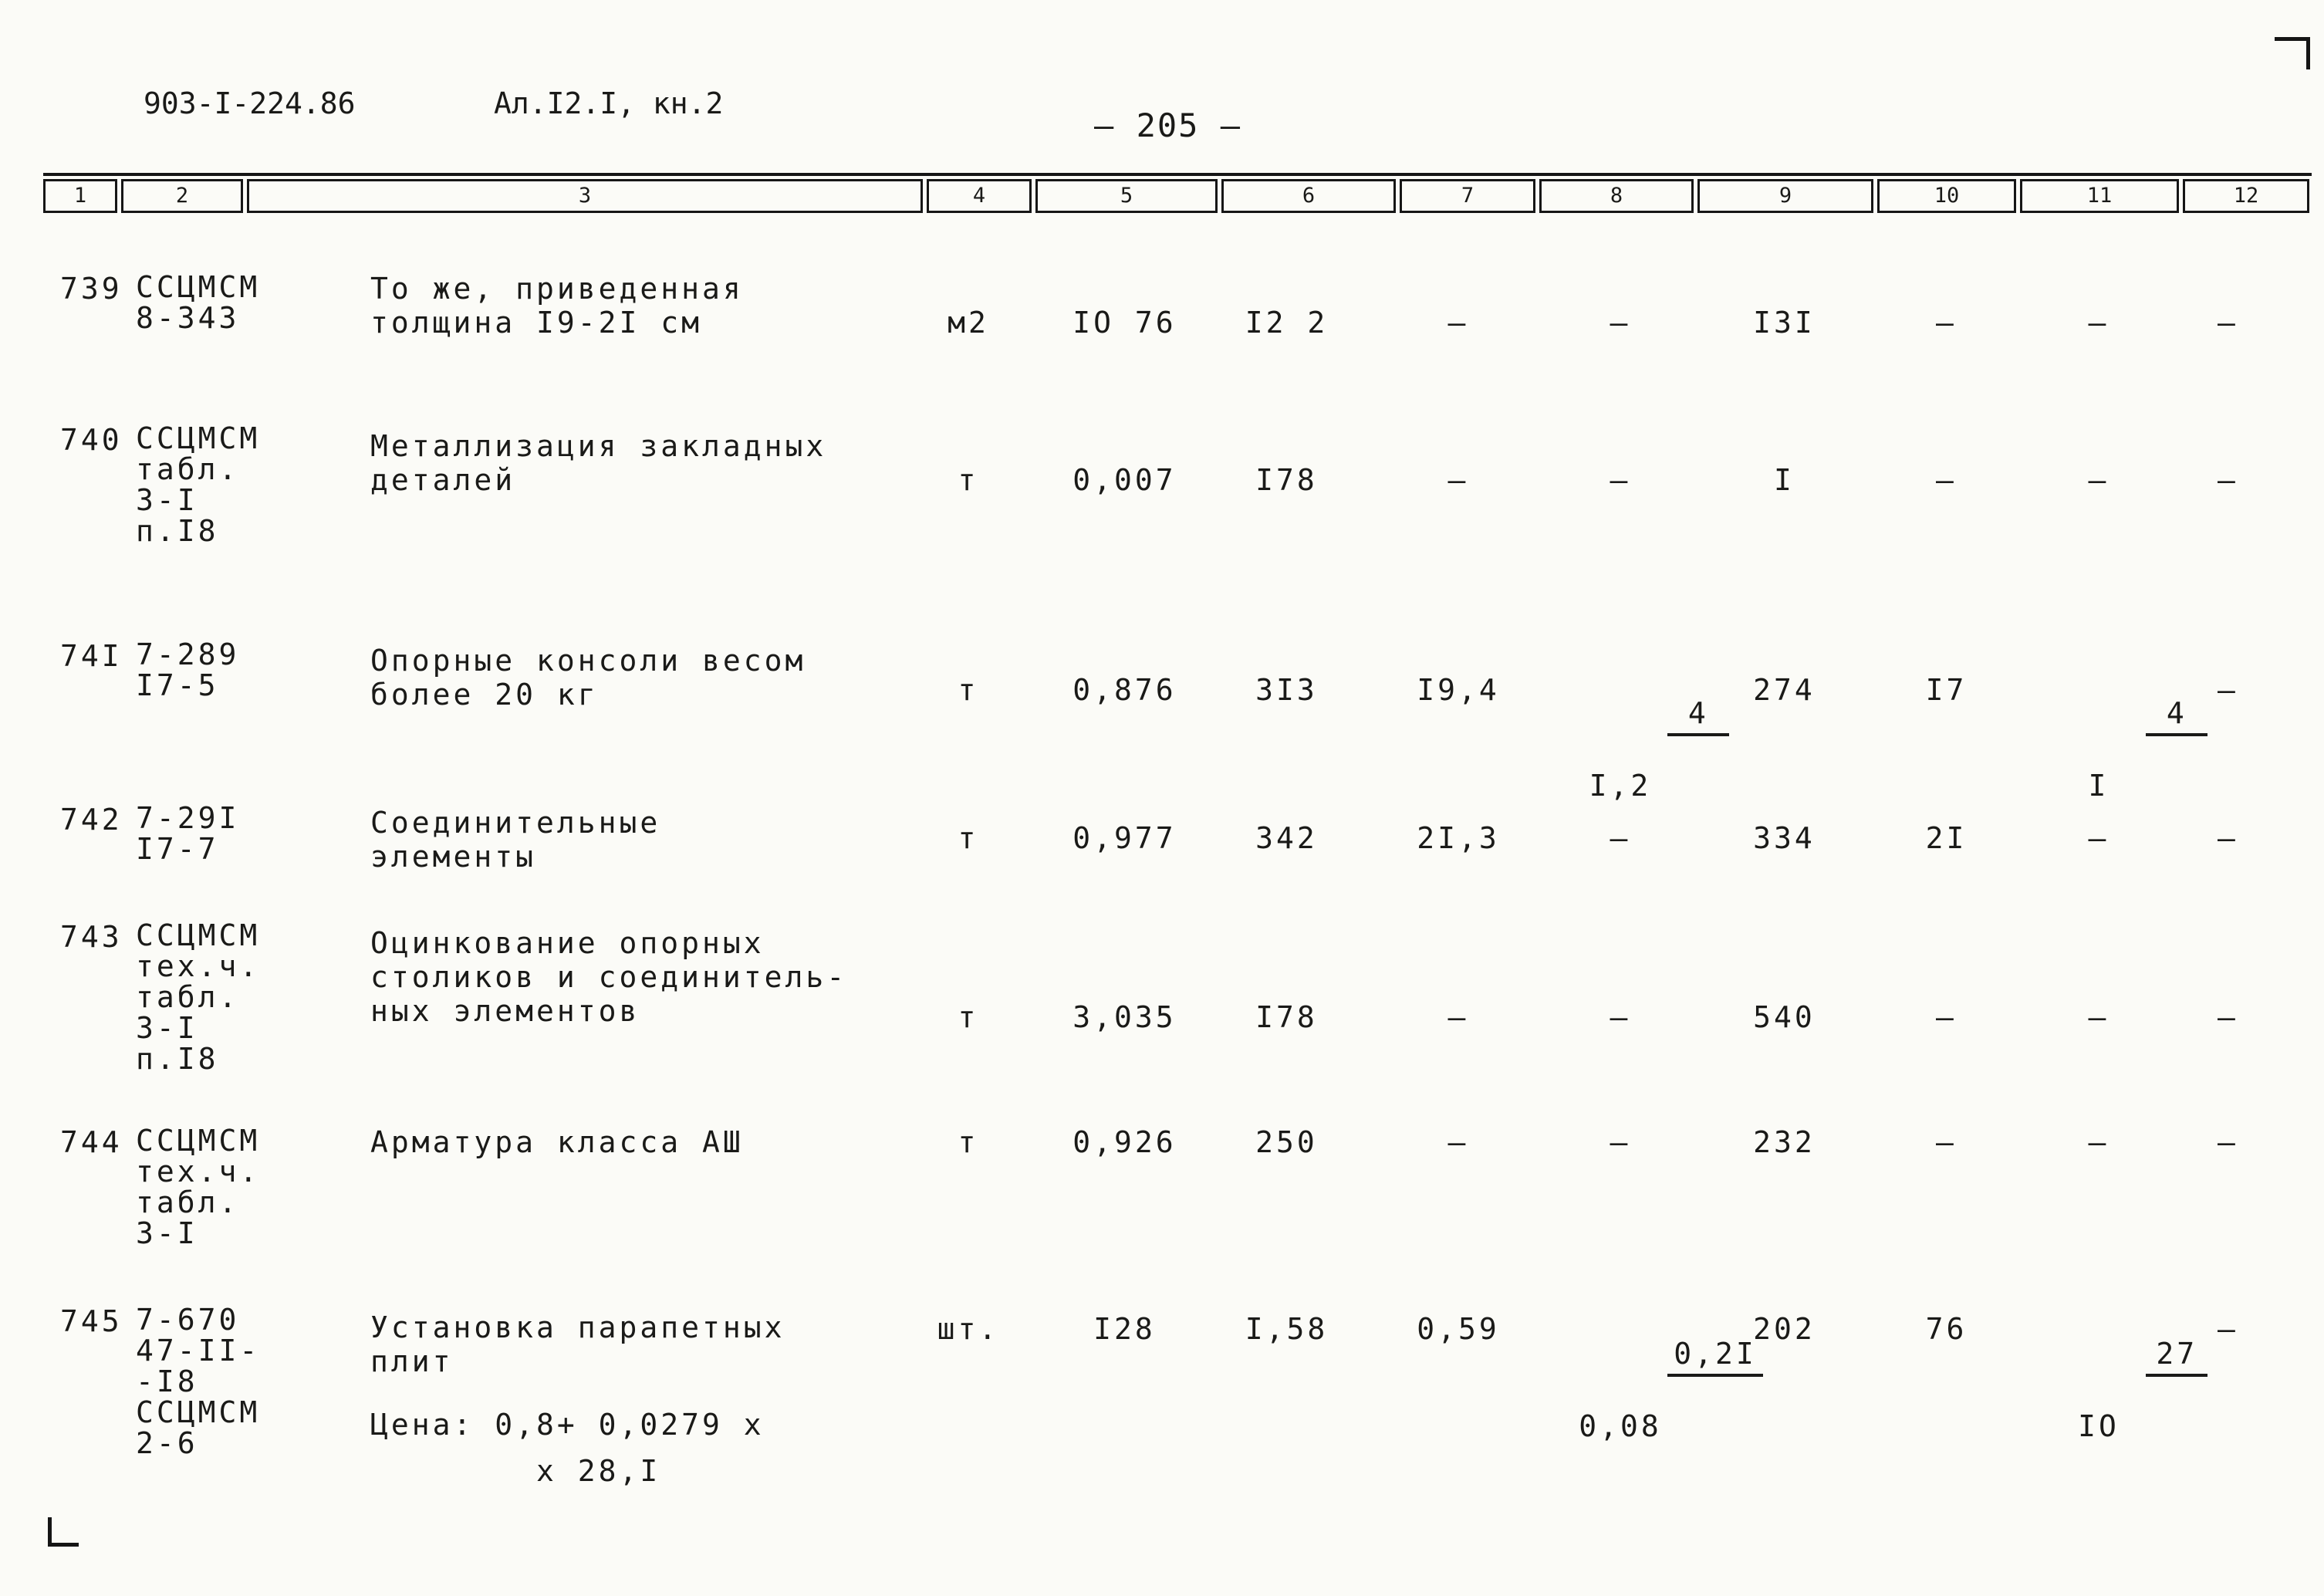  What do you see at coordinates (979, 196) in the screenshot?
I see `col-header-4: 4` at bounding box center [979, 196].